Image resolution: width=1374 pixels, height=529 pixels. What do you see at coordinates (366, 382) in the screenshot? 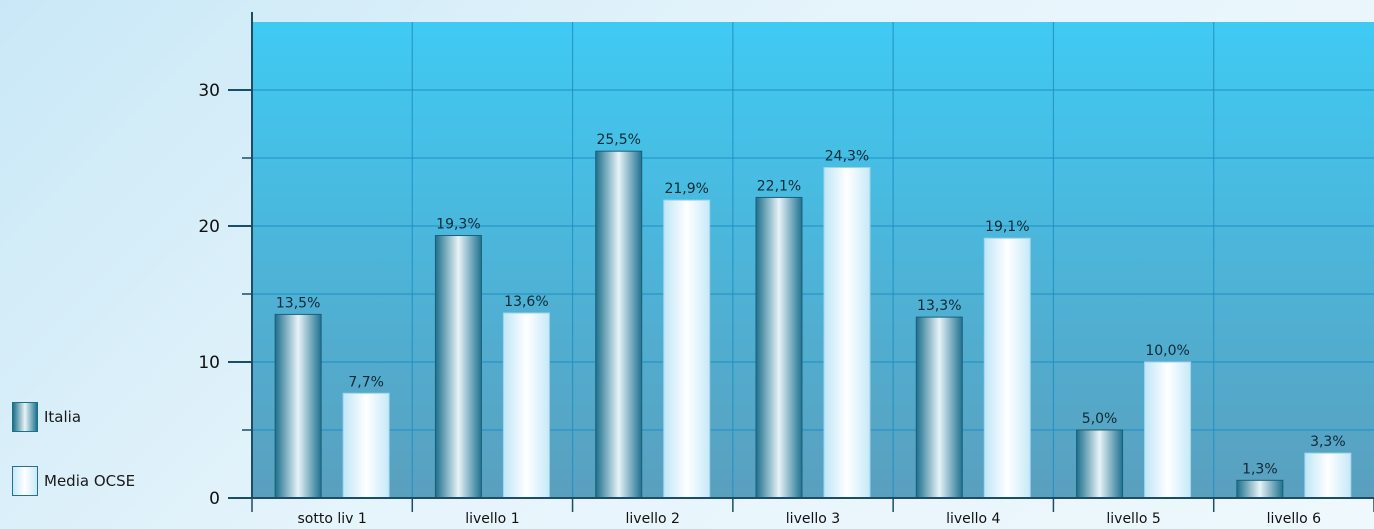
I see `data-label: 7,7%` at bounding box center [366, 382].